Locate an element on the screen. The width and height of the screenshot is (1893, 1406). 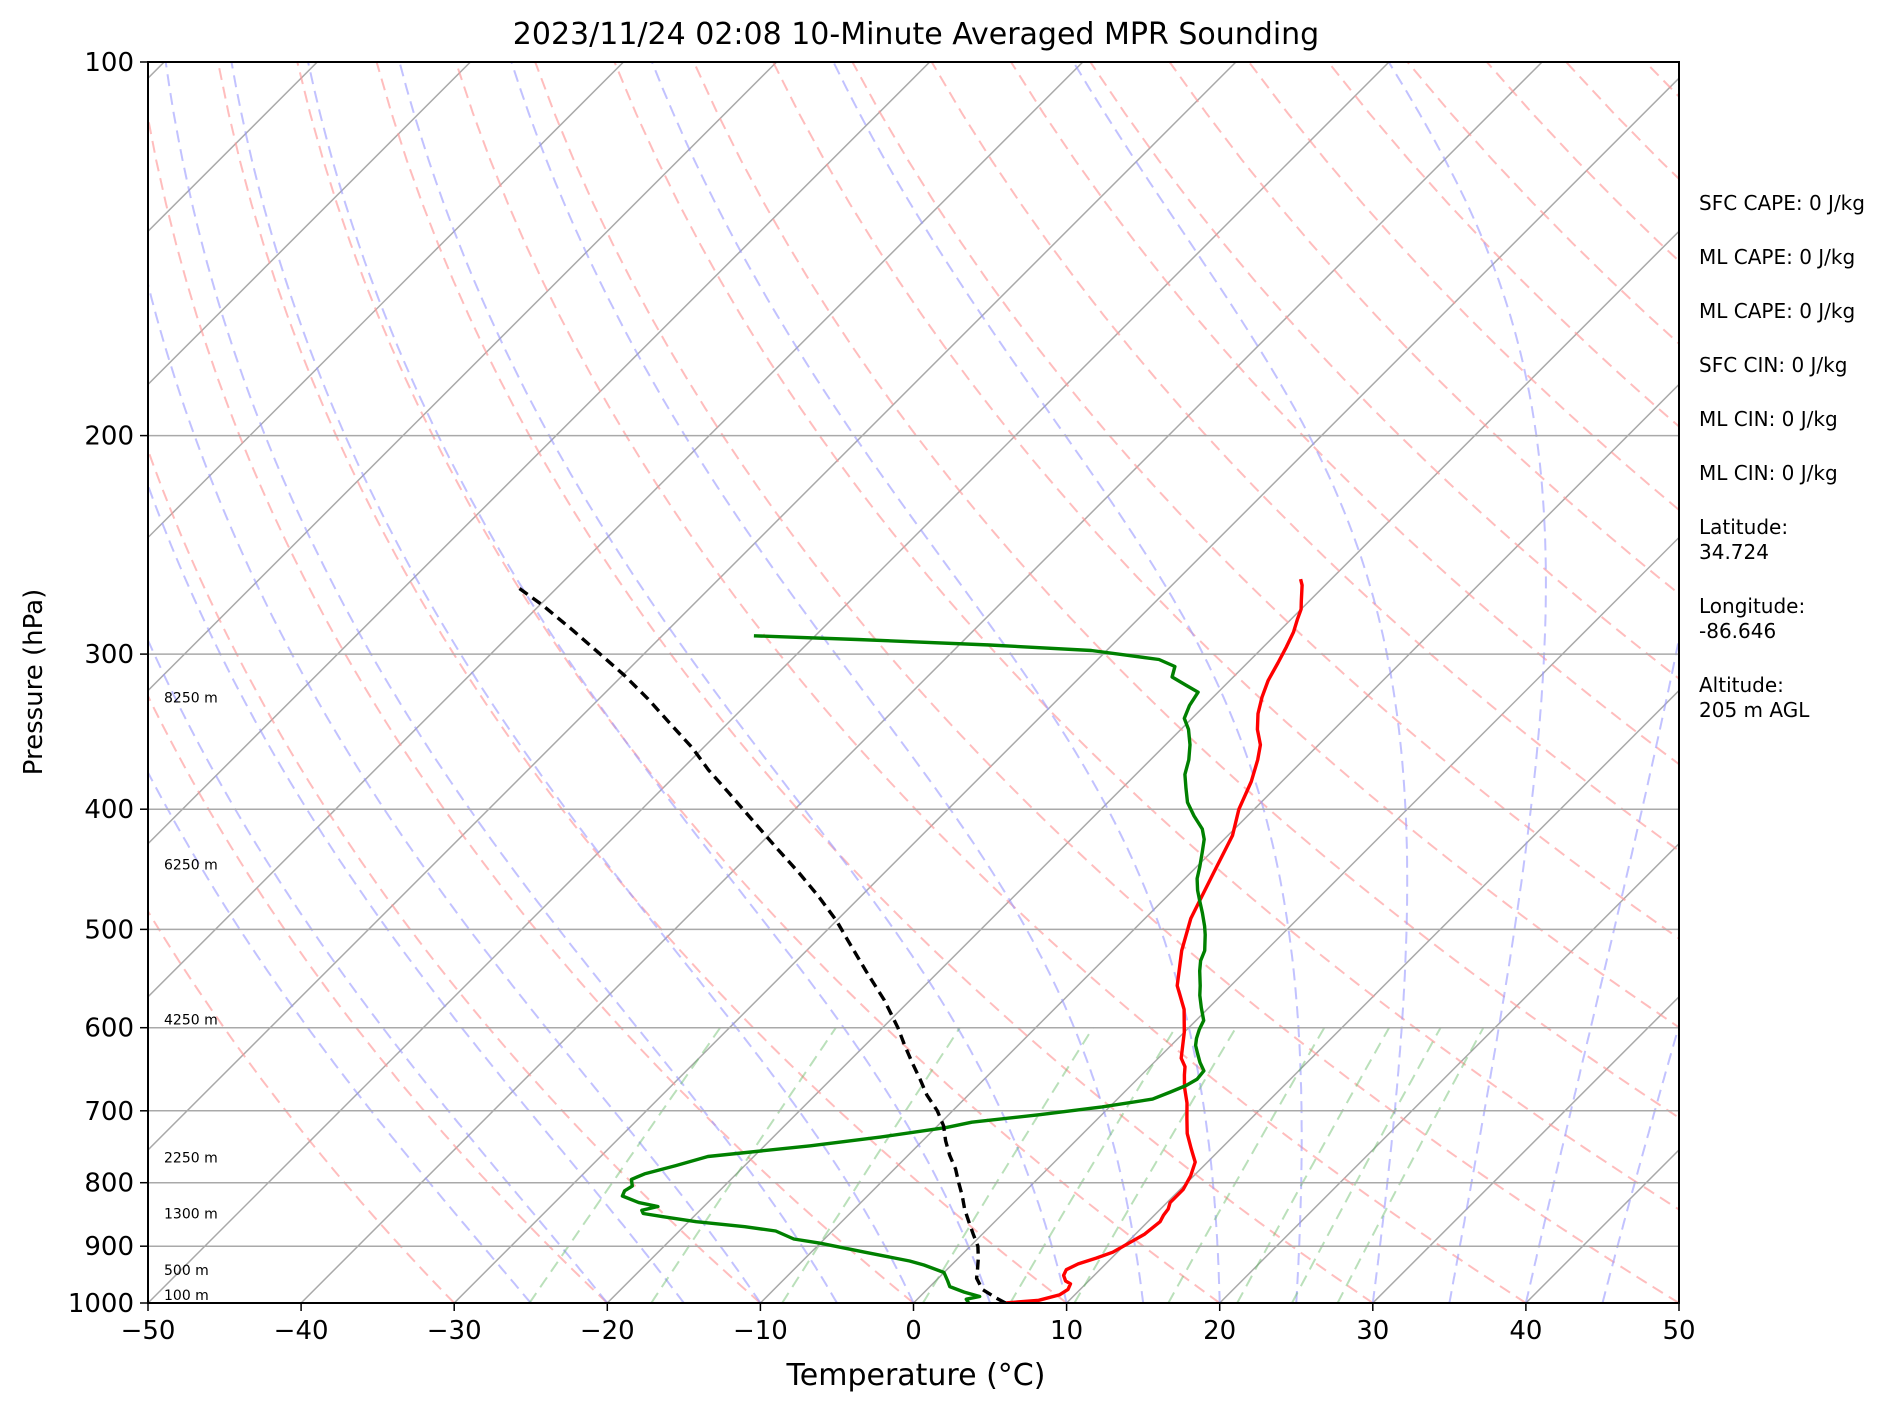
y-tick-label: 800 is located at coordinates (109, 1184).